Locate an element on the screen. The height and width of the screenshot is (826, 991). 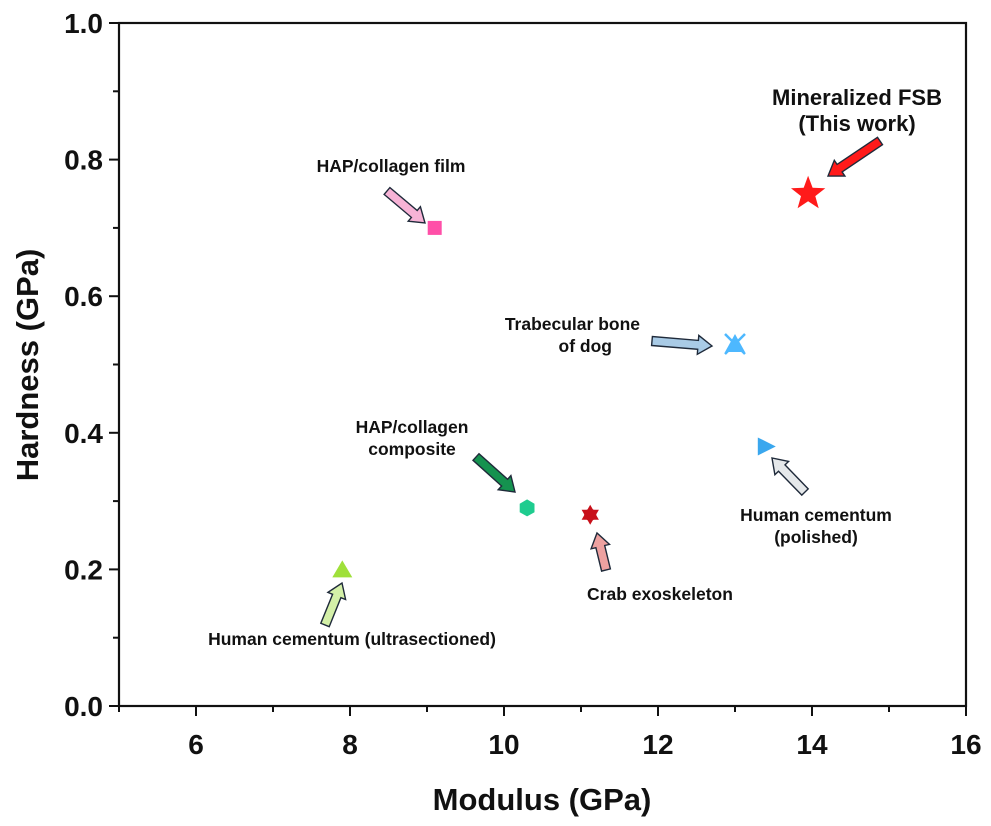
y-tick-label: 0.2 is located at coordinates (83, 569).